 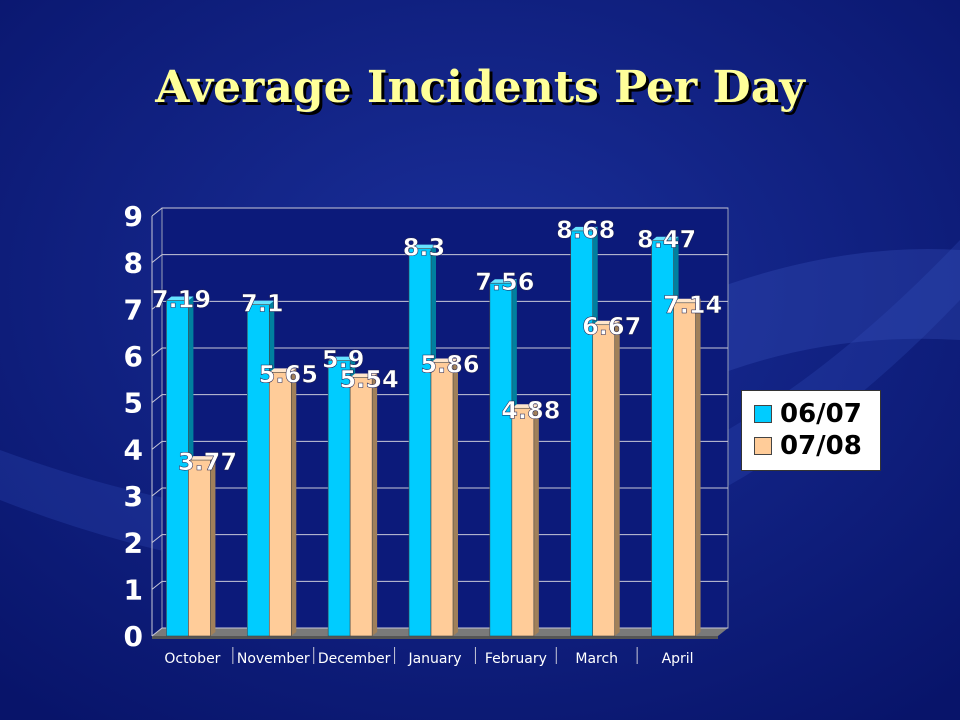 I want to click on data-label: 7.19, so click(x=181, y=299).